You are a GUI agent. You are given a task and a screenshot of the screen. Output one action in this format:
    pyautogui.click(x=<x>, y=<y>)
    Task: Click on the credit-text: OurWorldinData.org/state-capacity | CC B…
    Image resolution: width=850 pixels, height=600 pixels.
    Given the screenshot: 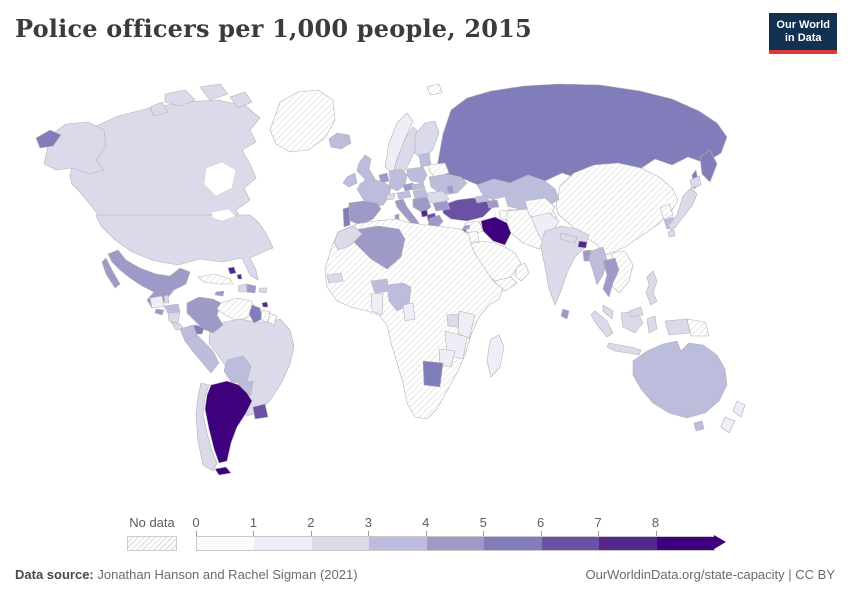 What is the action you would take?
    pyautogui.click(x=710, y=574)
    